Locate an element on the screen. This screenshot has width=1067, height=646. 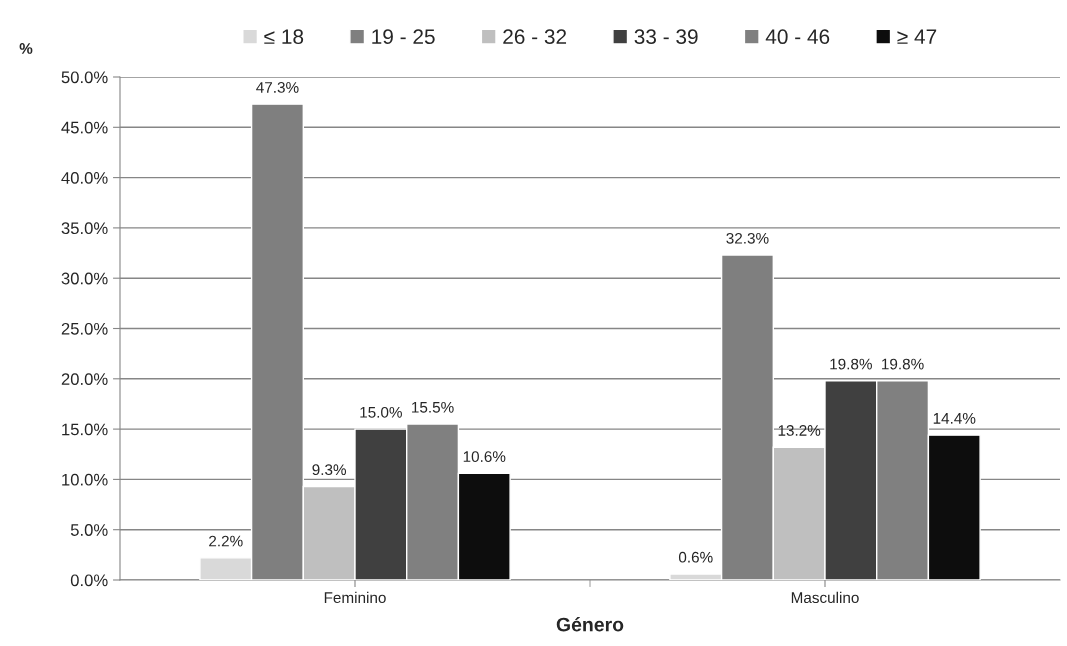
y-tick-label: 45.0% is located at coordinates (84, 127).